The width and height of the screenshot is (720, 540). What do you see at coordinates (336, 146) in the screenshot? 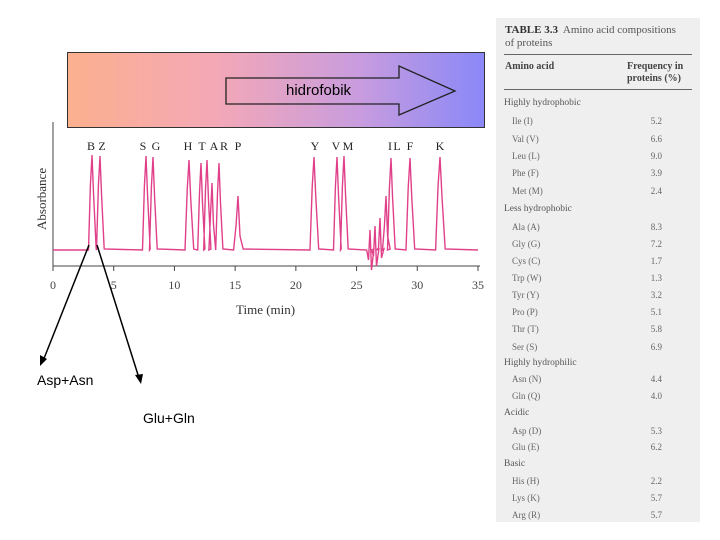
I see `peak-label: V` at bounding box center [336, 146].